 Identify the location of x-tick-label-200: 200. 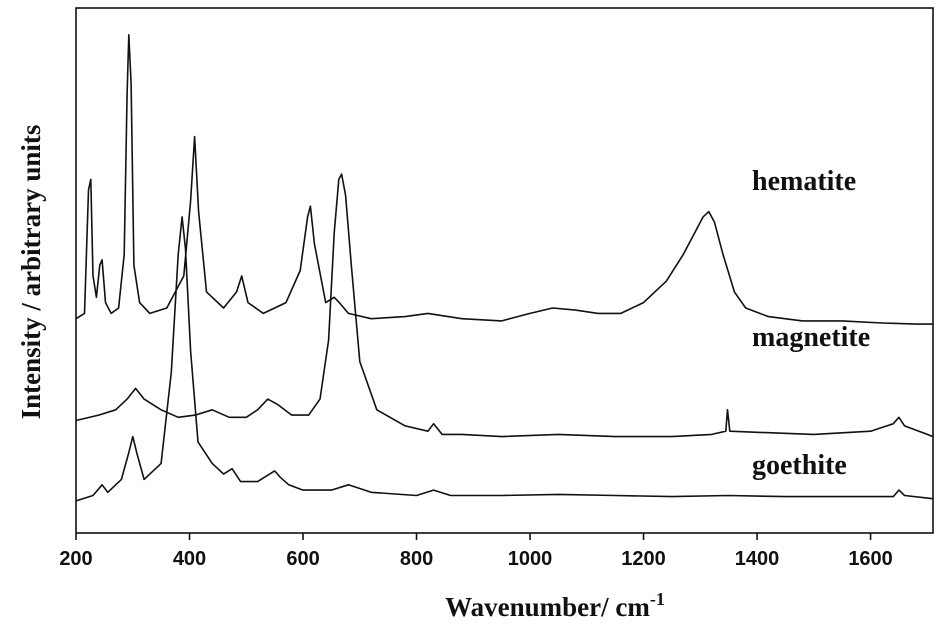
(75, 559).